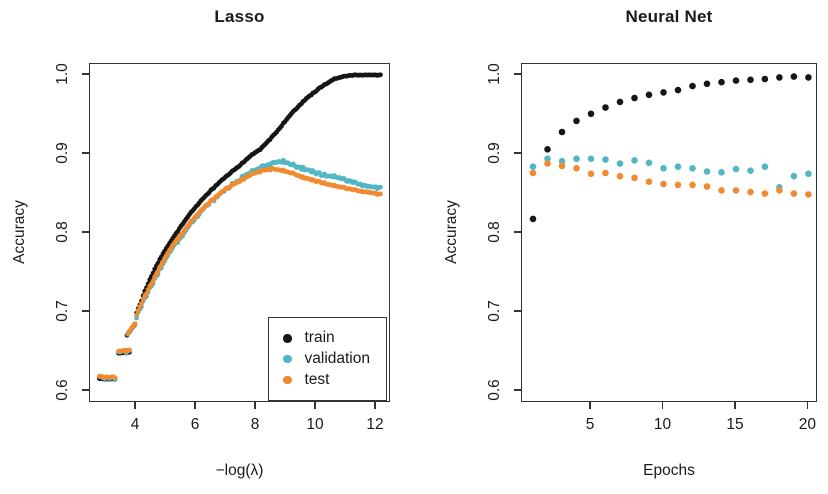  Describe the element at coordinates (239, 470) in the screenshot. I see `lasso-x-axis-label: −log(λ)` at that location.